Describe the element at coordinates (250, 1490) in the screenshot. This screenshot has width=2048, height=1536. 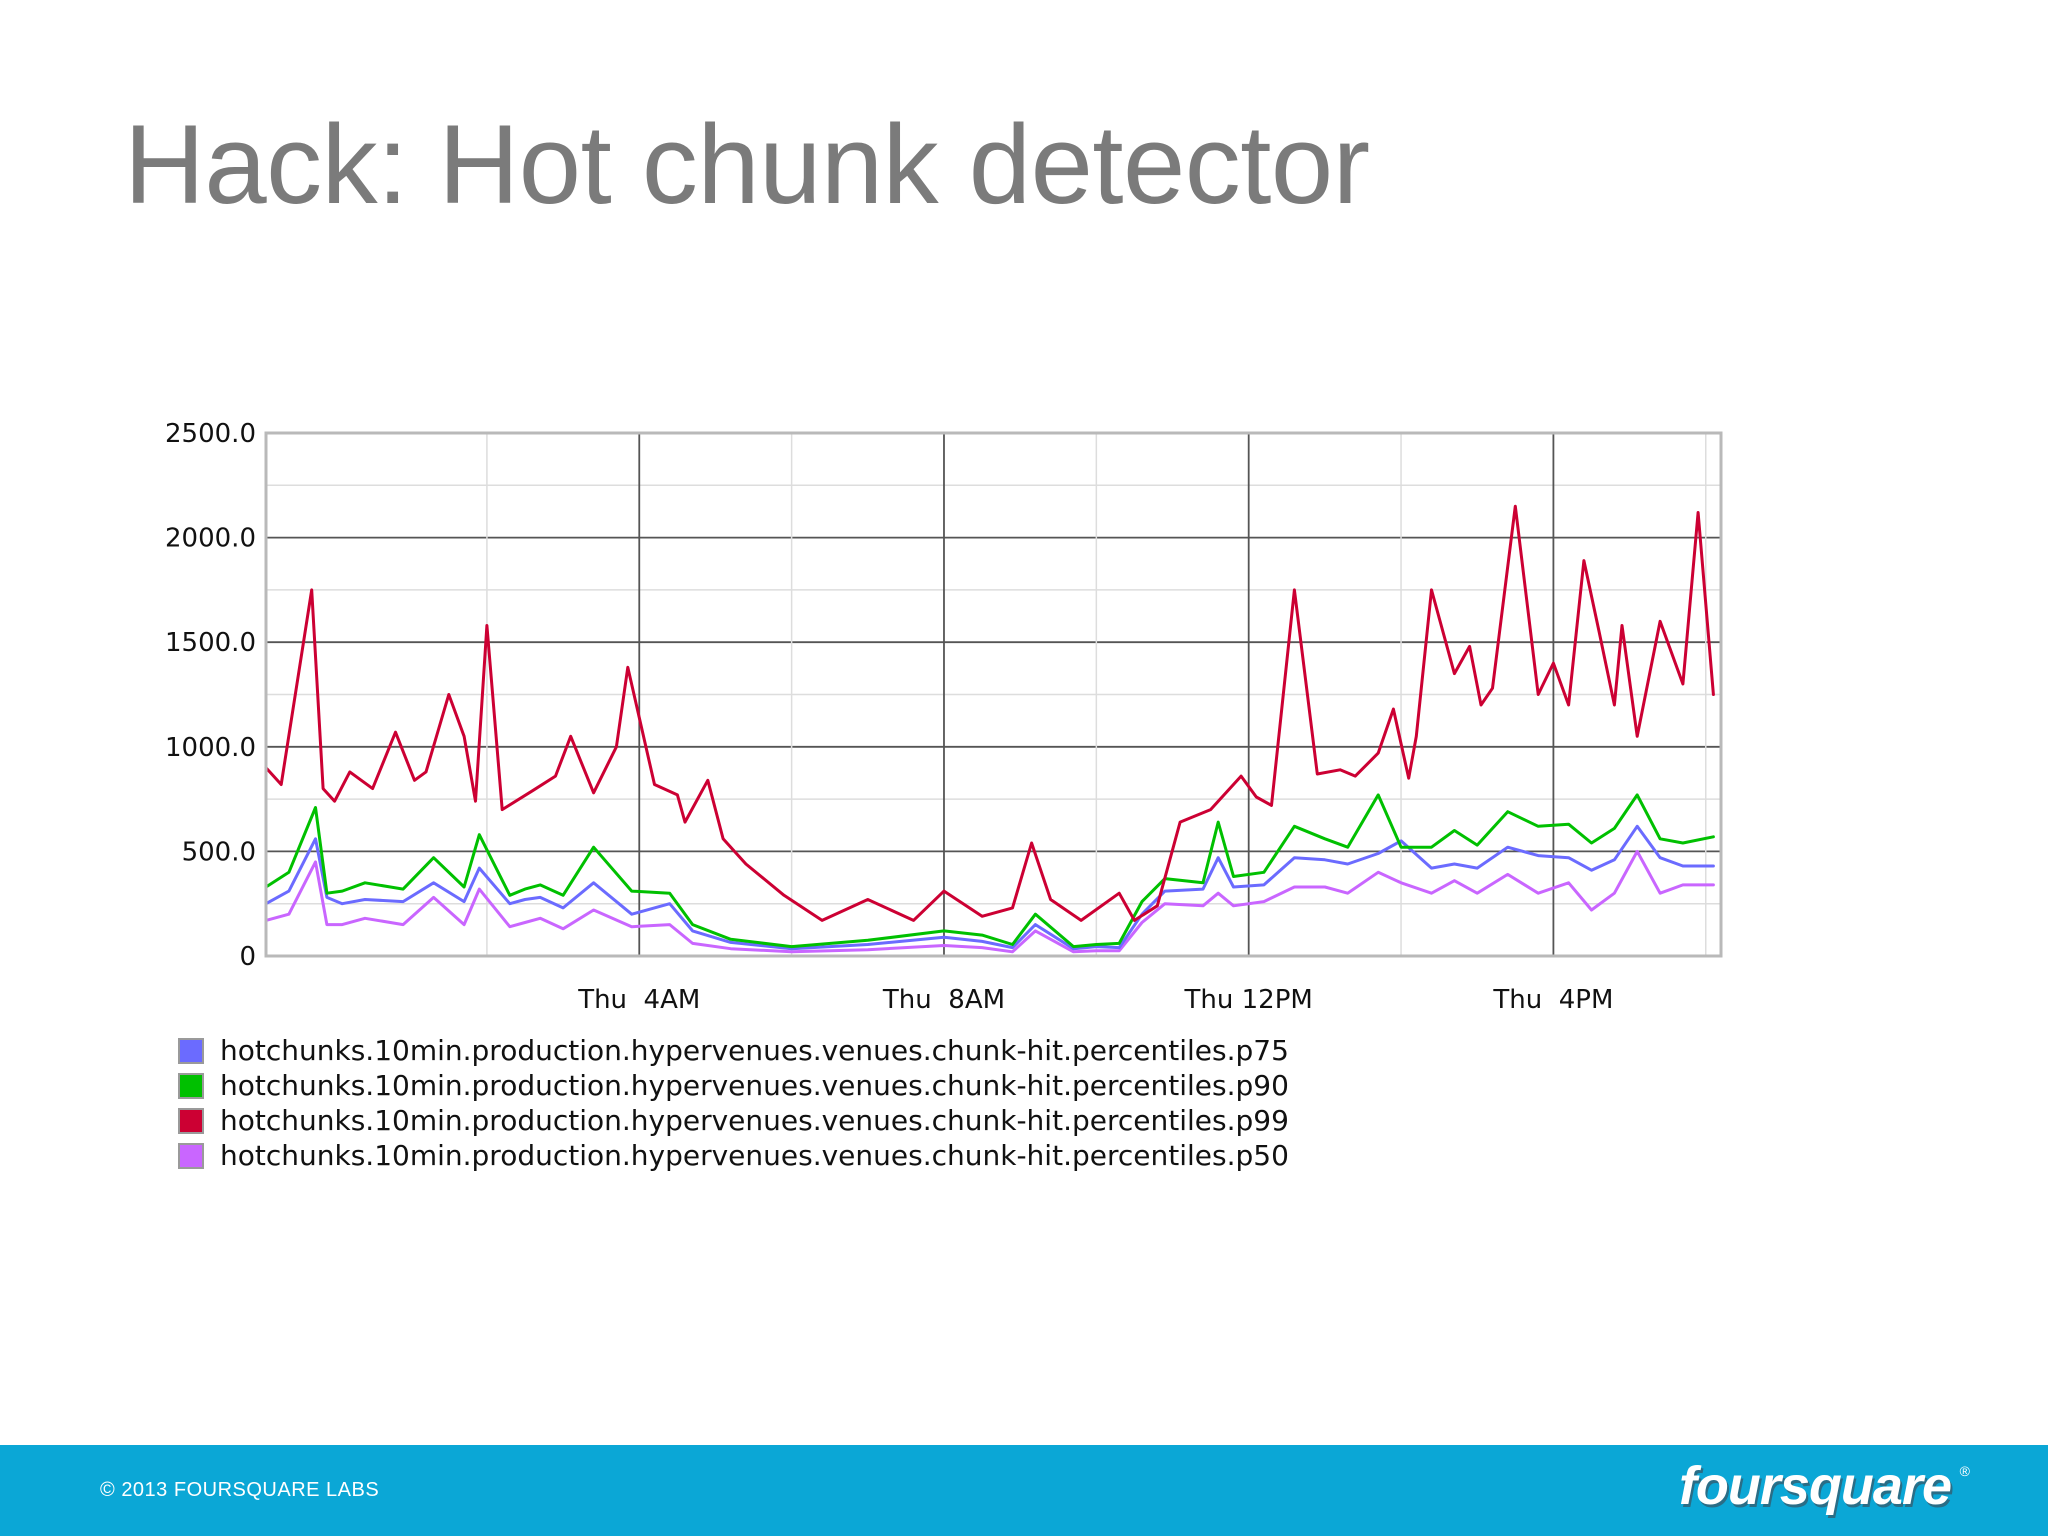
I see `copyright-text: 2013 FOURSQUARE LABS` at that location.